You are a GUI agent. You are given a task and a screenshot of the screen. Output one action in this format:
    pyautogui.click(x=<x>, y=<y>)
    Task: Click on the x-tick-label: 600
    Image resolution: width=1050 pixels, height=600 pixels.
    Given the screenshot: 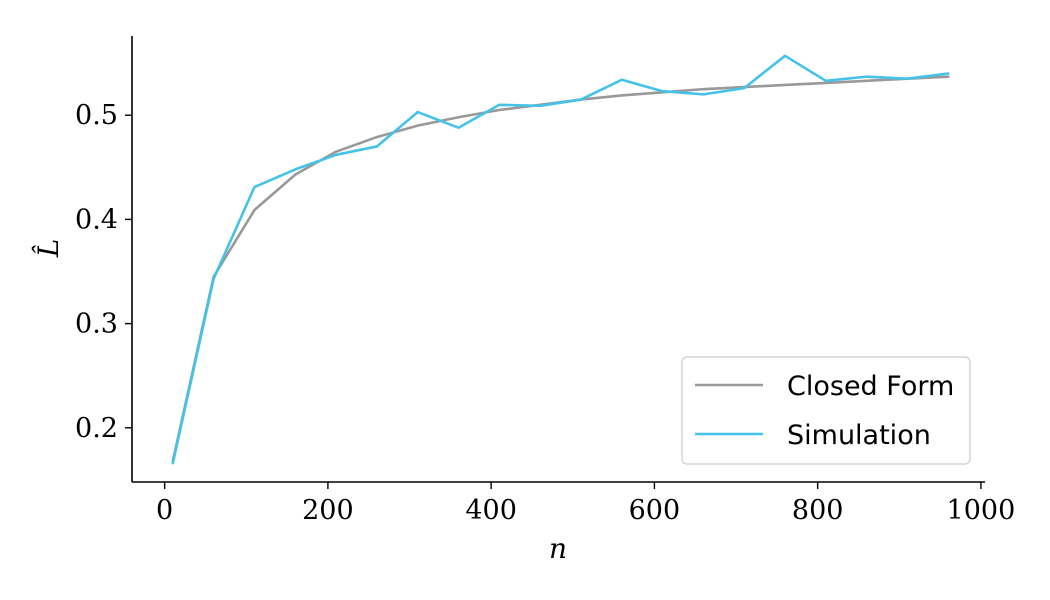 What is the action you would take?
    pyautogui.click(x=655, y=510)
    